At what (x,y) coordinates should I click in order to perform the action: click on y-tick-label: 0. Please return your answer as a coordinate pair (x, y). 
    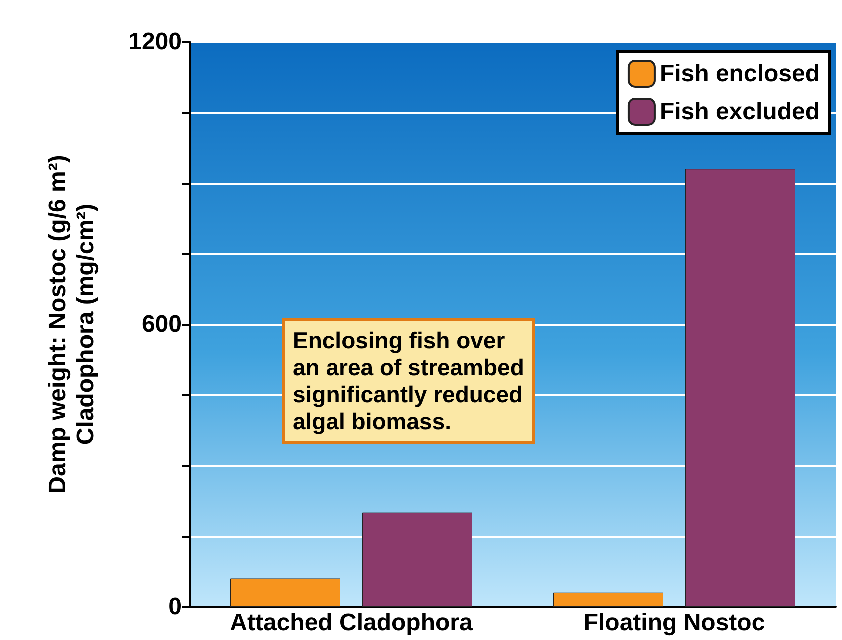
    Looking at the image, I should click on (175, 607).